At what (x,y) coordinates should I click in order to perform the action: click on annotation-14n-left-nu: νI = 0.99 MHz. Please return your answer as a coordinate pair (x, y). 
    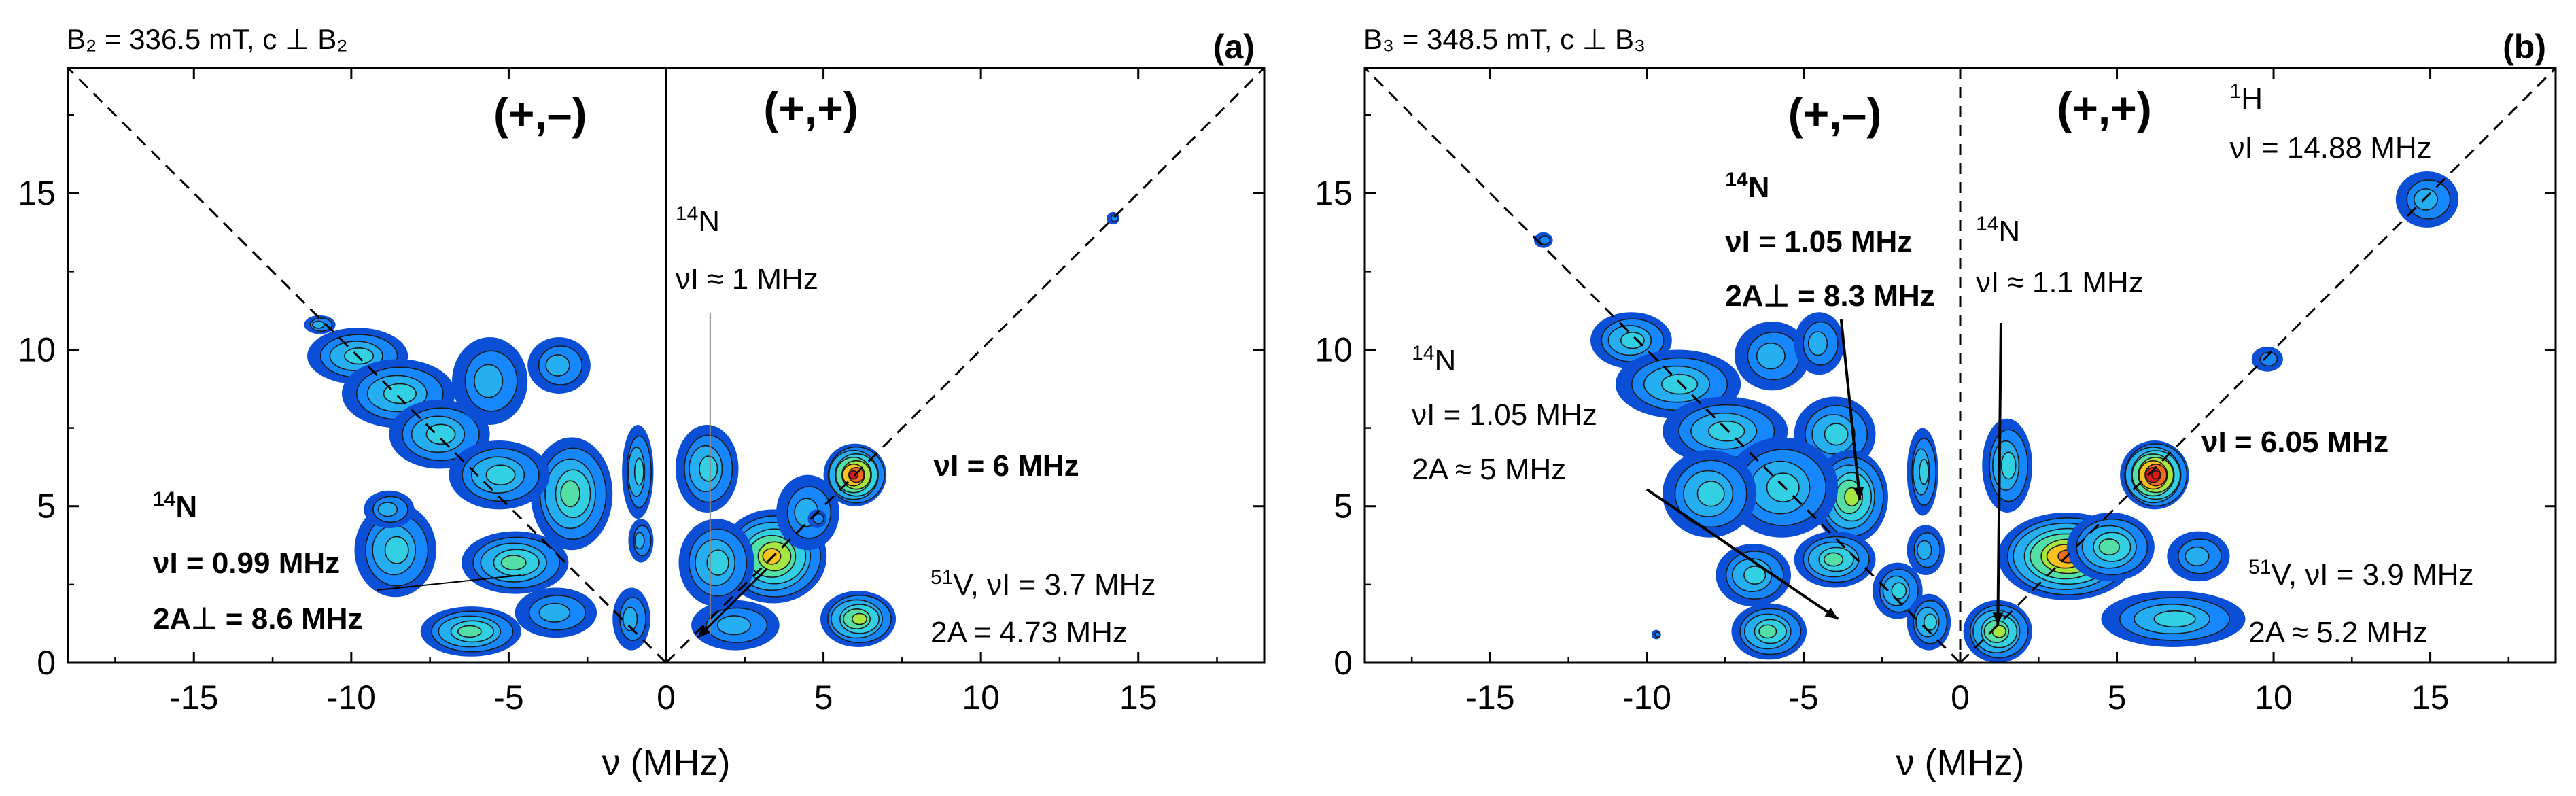
    Looking at the image, I should click on (246, 563).